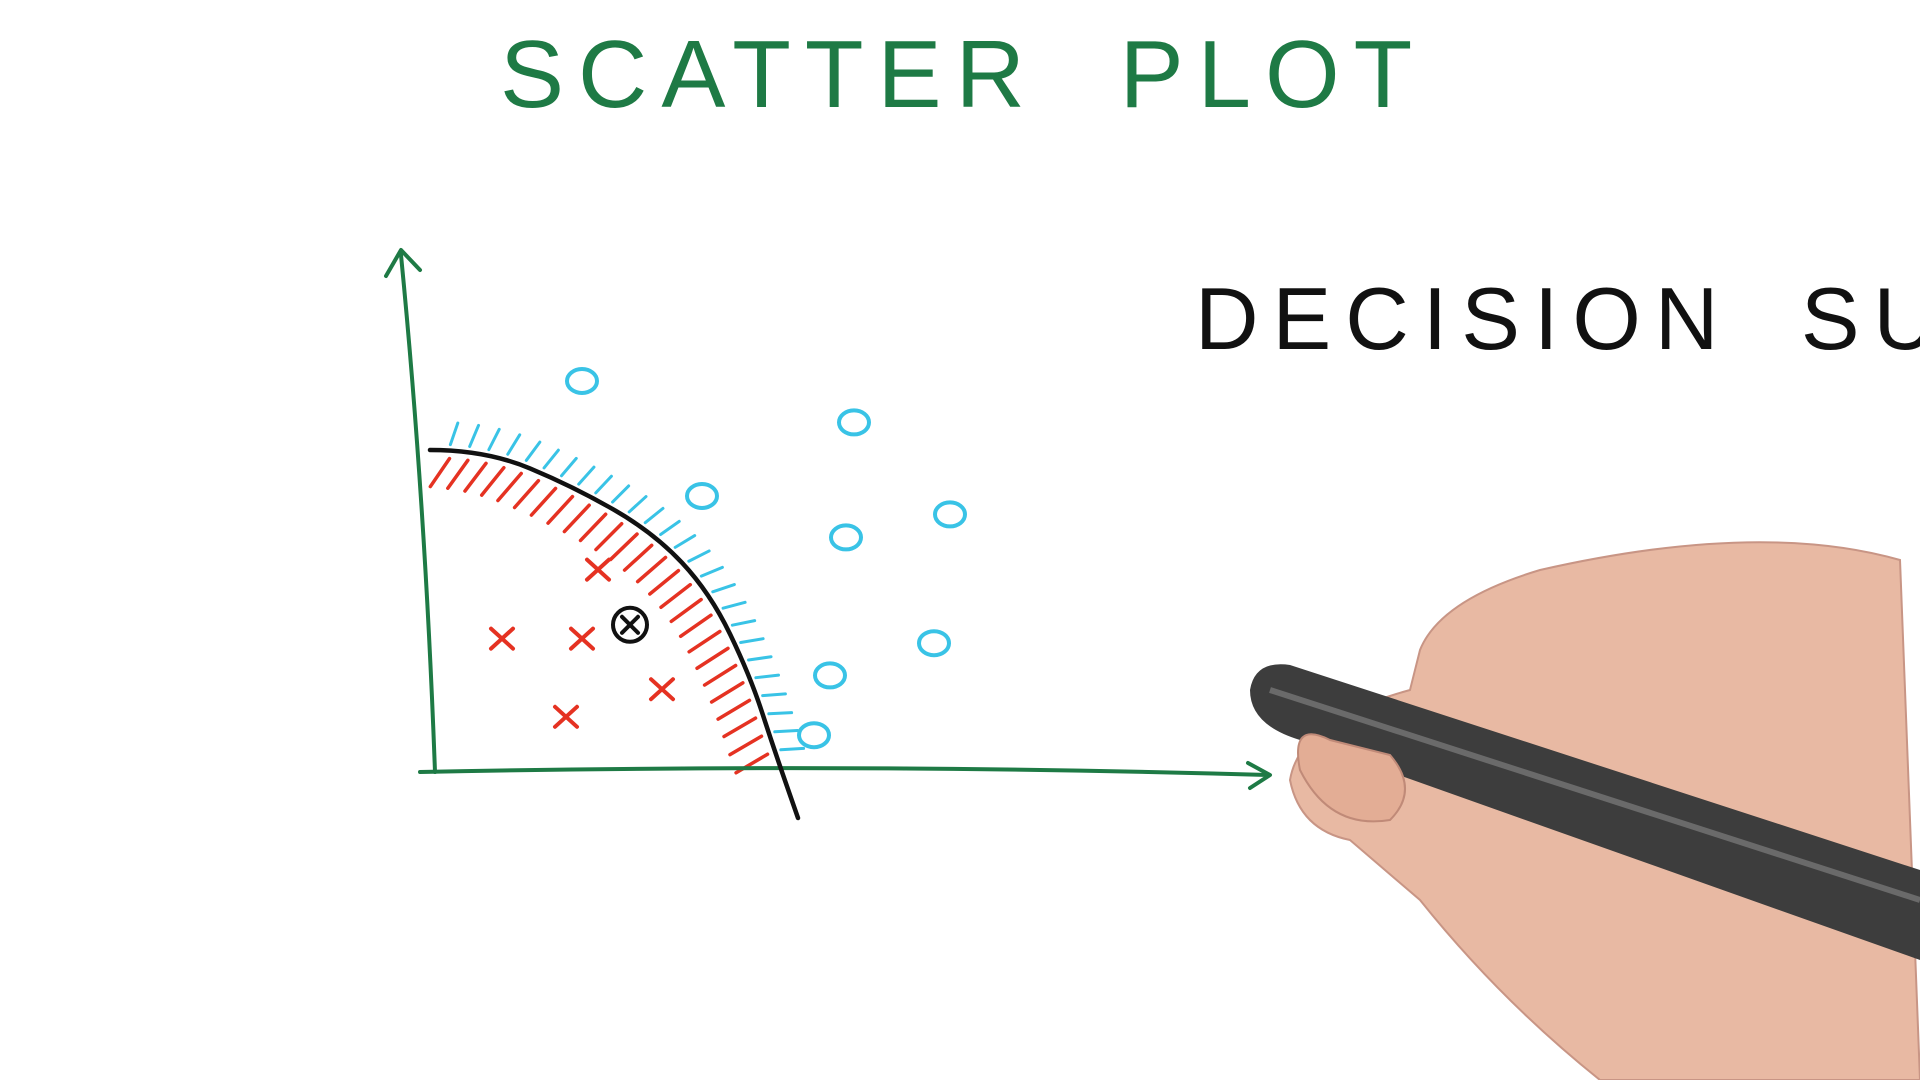 The width and height of the screenshot is (1920, 1080). I want to click on decision-surface-label: DECISION SURFACE, so click(1557, 318).